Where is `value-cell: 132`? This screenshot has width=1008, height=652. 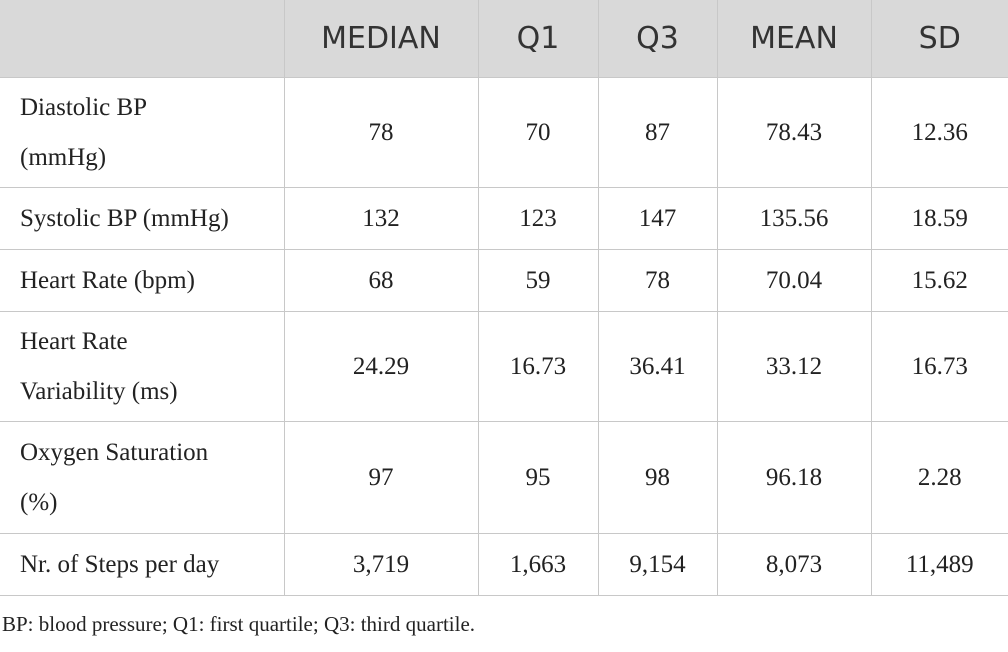 value-cell: 132 is located at coordinates (381, 218).